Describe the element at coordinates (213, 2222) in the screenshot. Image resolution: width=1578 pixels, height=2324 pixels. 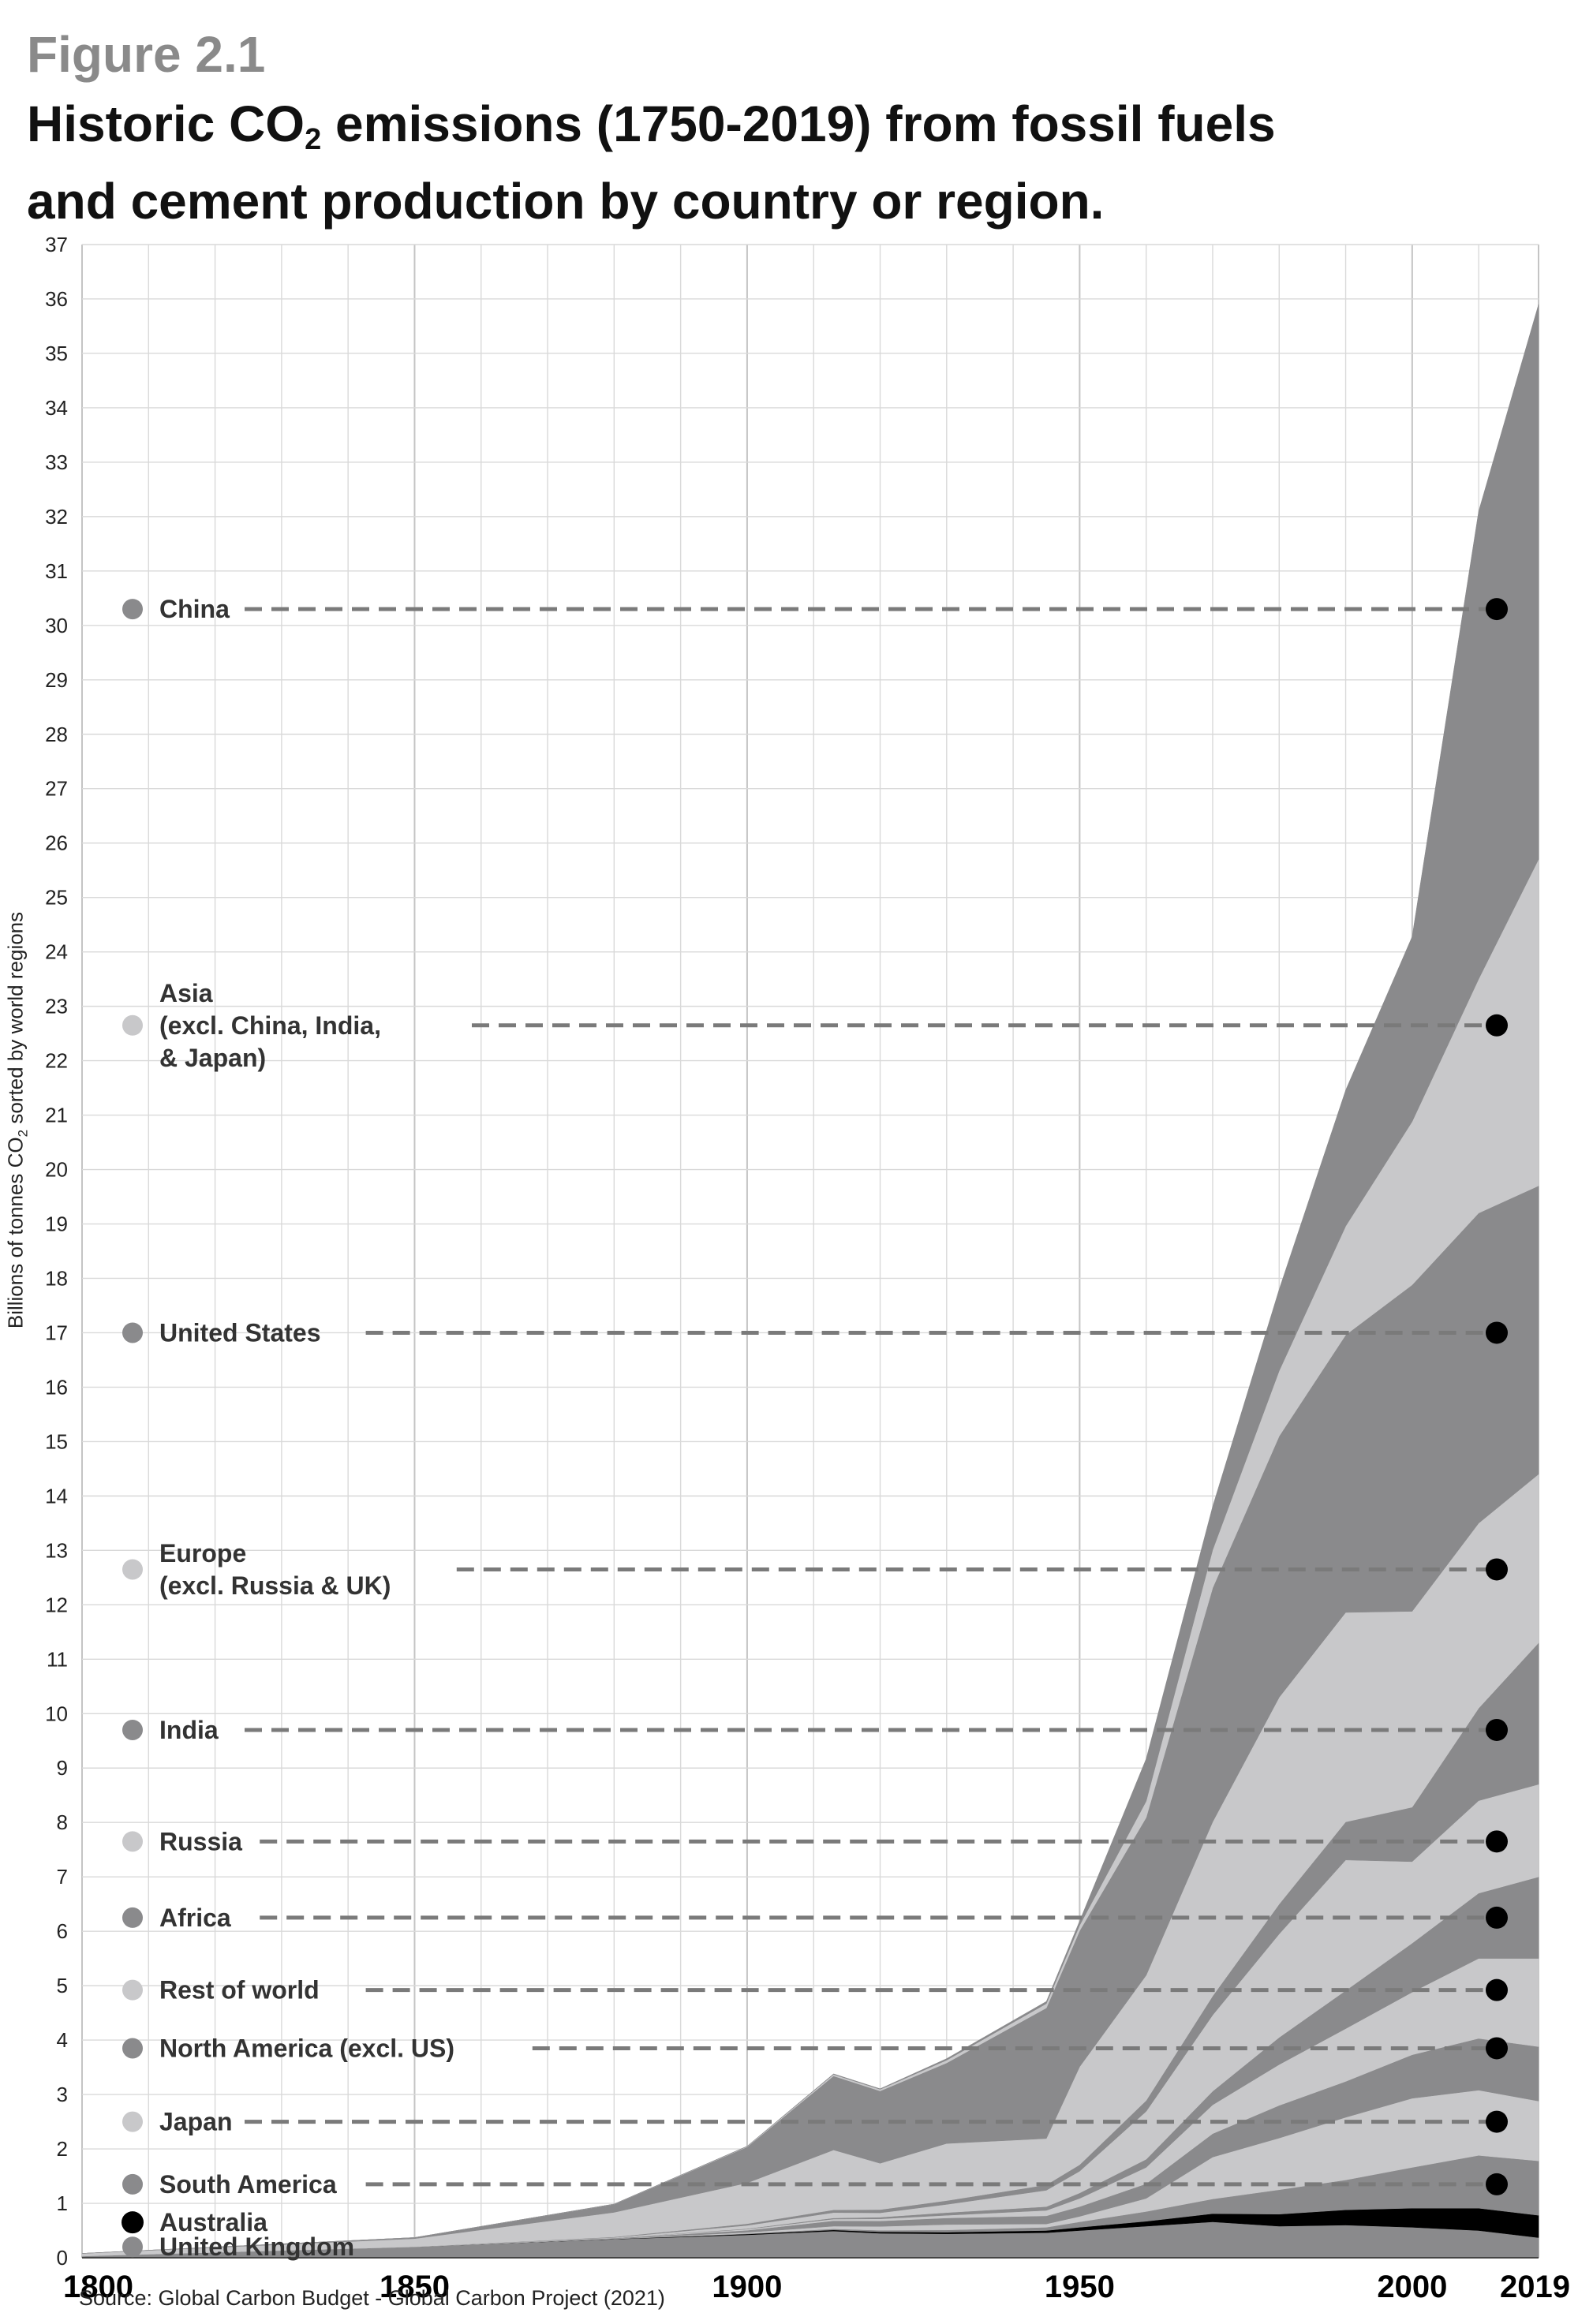
I see `legend-label: Australia` at that location.